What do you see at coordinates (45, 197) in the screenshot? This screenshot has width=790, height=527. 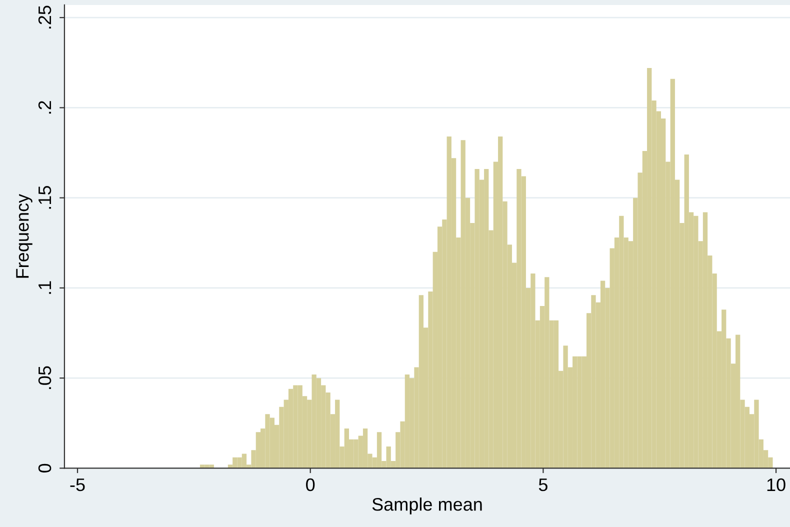 I see `y-tick-label: .15` at bounding box center [45, 197].